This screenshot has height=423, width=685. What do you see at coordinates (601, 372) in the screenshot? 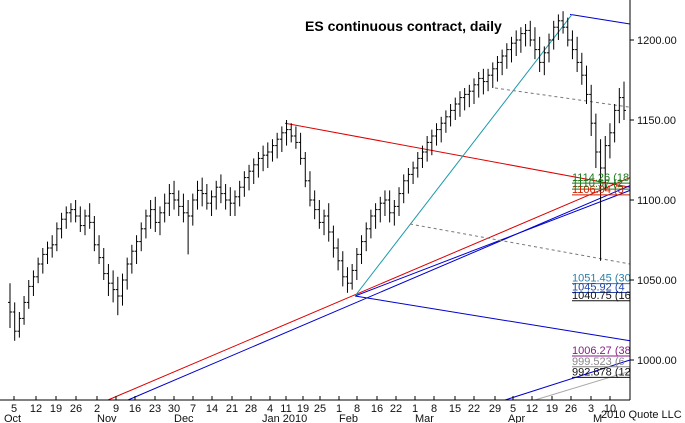
I see `fib-label: 992.878 (12` at bounding box center [601, 372].